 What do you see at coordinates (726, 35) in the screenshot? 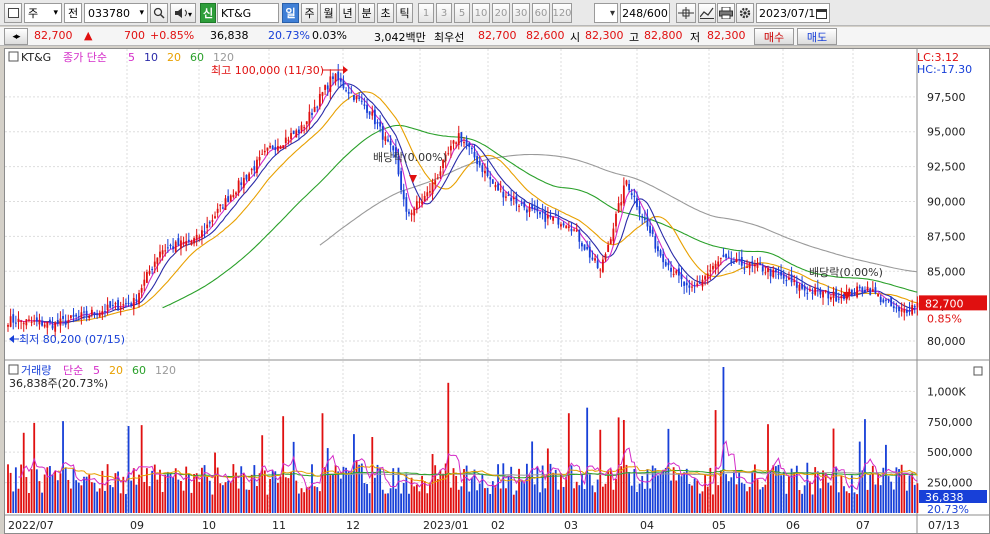
I see `low-price: 82,300` at bounding box center [726, 35].